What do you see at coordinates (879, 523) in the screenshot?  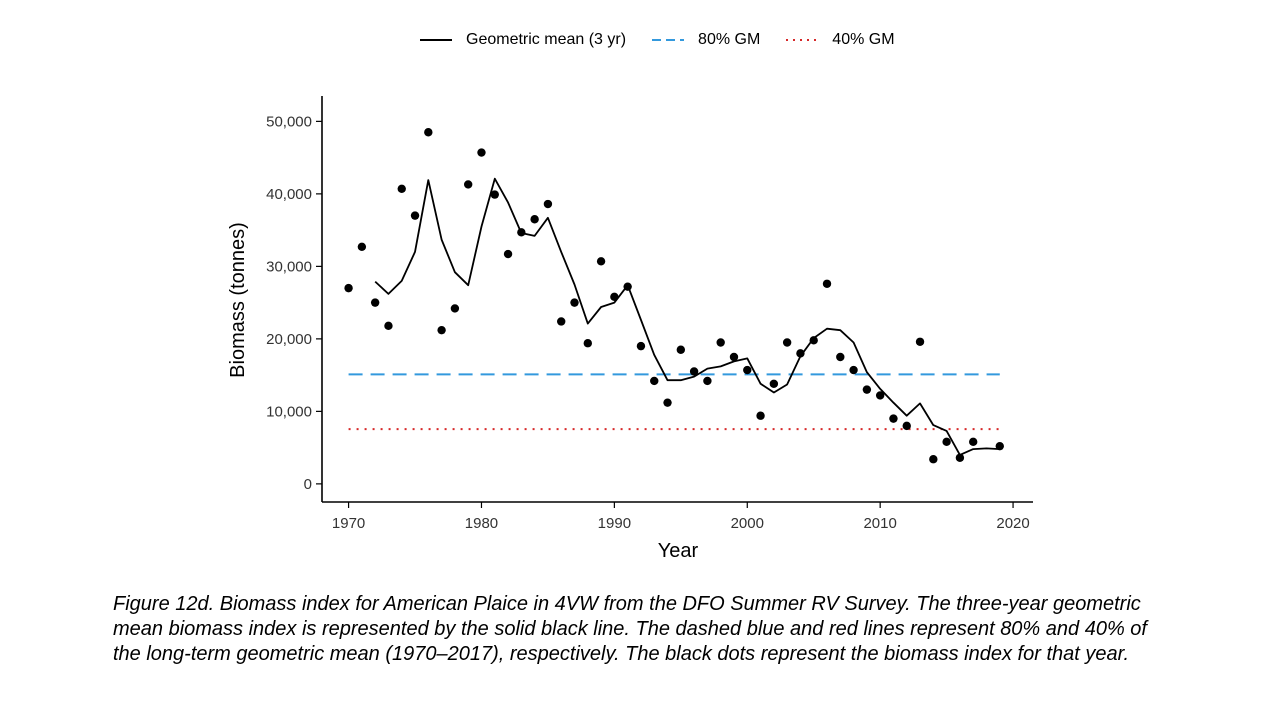 I see `x-tick-label: 2010` at bounding box center [879, 523].